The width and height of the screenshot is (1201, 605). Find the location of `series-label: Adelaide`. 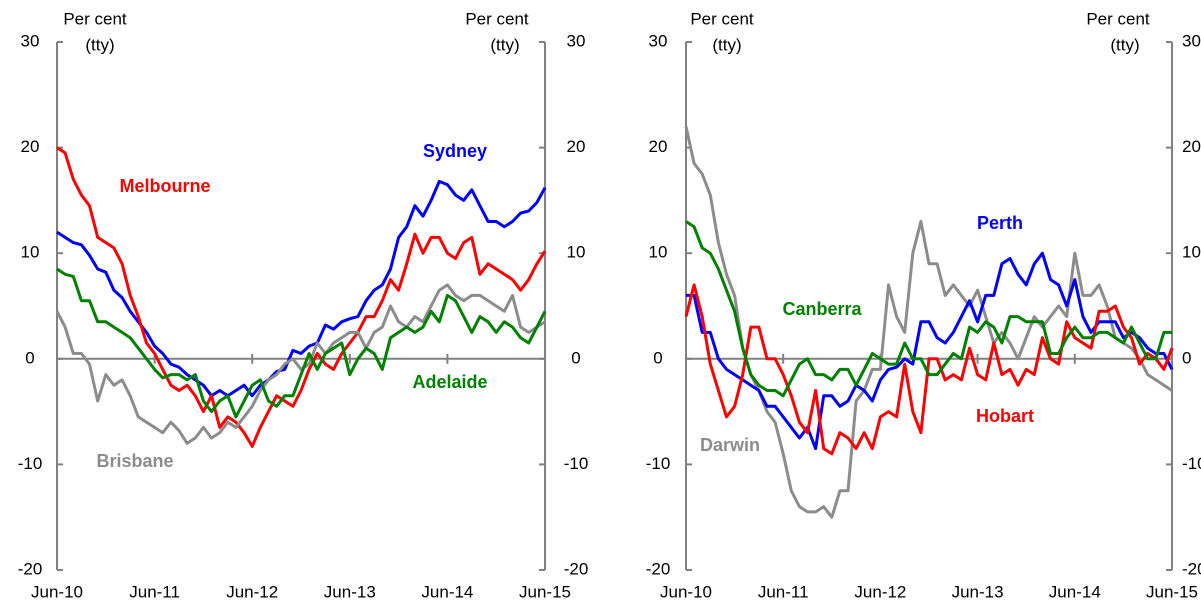

series-label: Adelaide is located at coordinates (449, 382).